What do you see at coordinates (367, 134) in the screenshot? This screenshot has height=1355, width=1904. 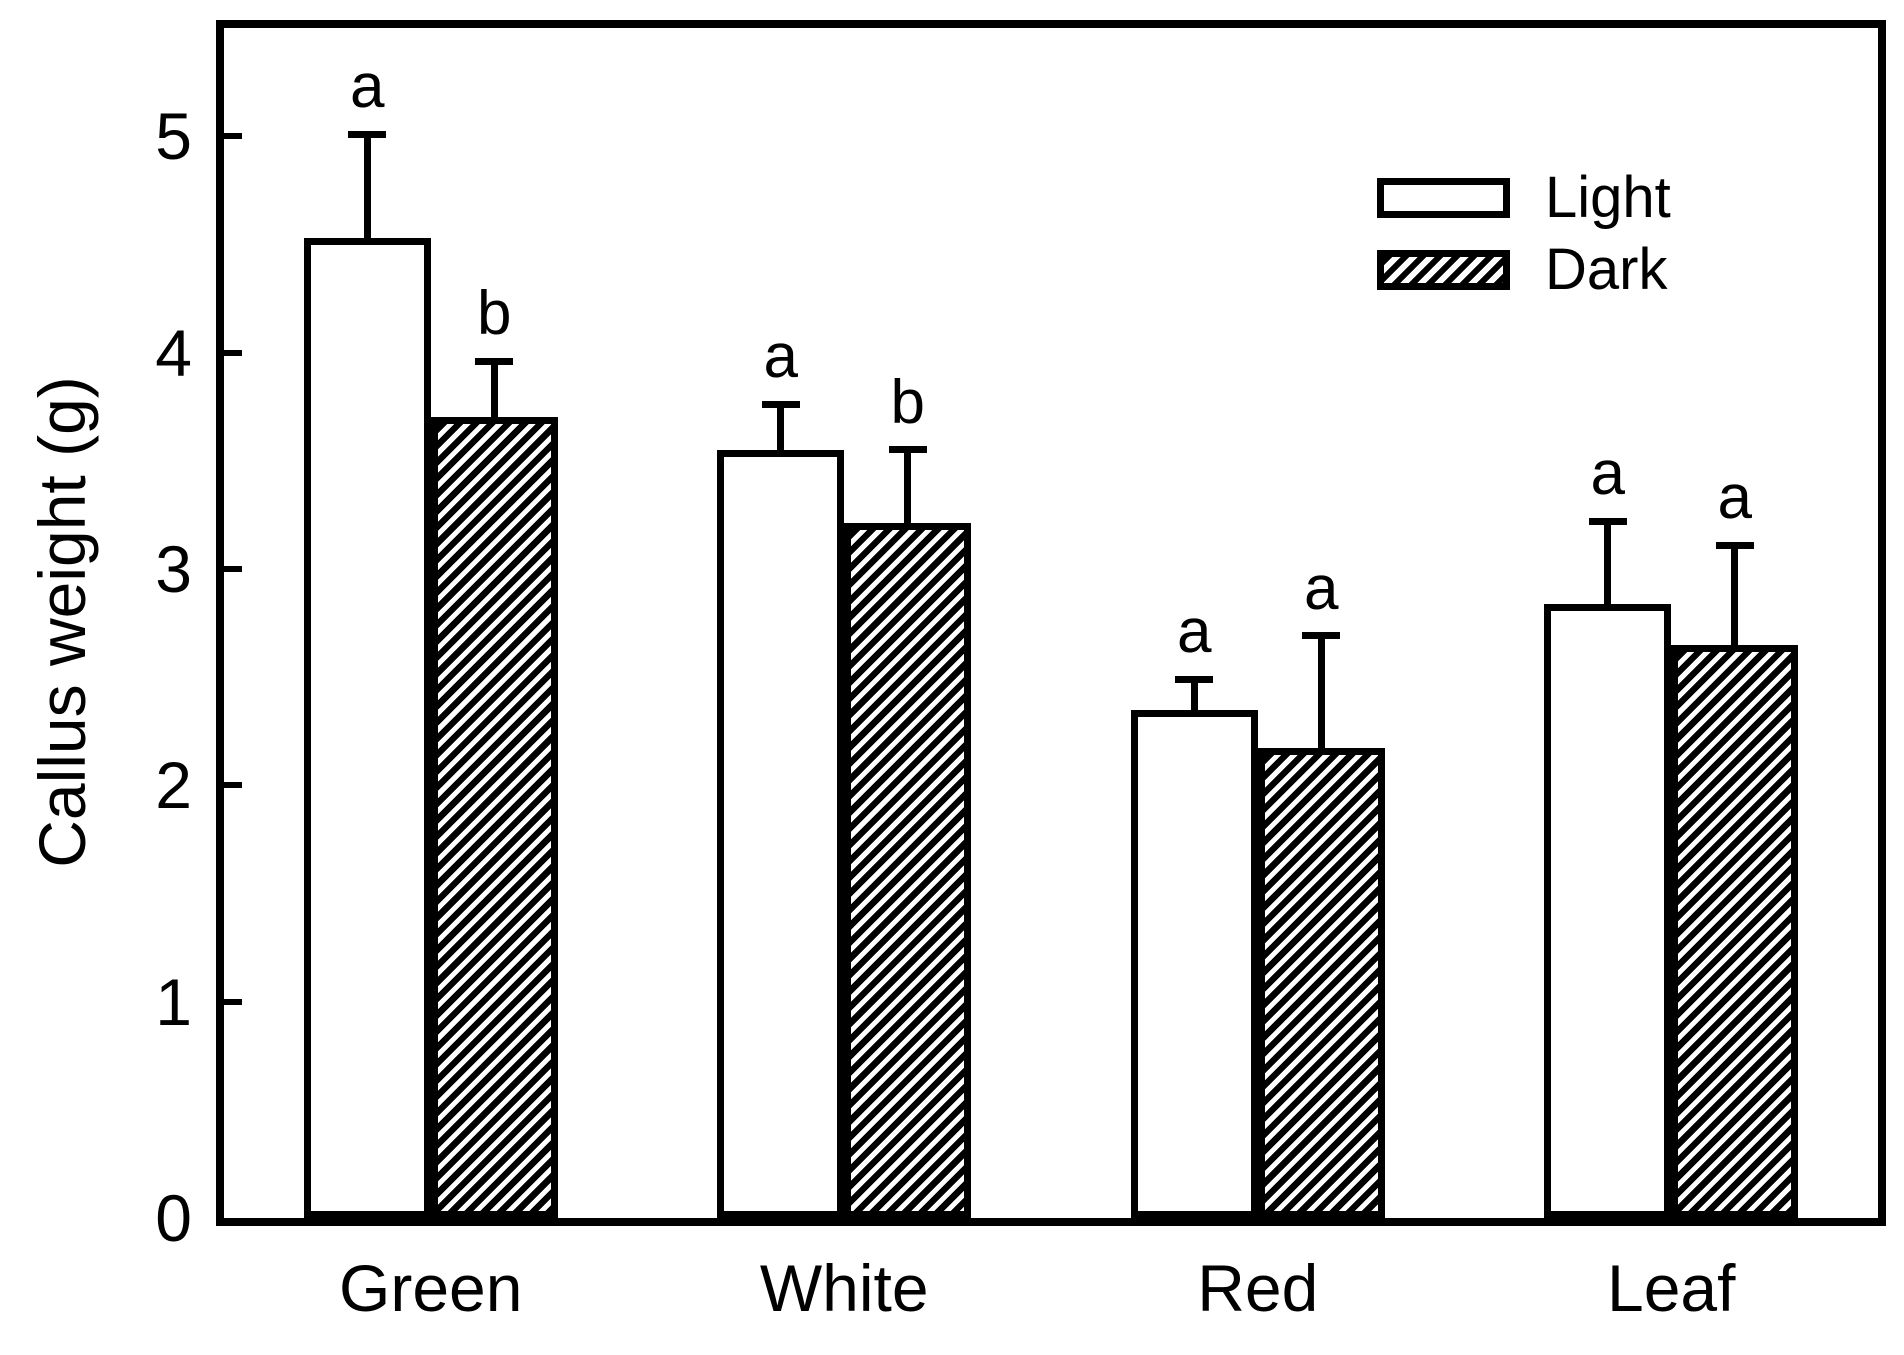 I see `error-cap-green-light` at bounding box center [367, 134].